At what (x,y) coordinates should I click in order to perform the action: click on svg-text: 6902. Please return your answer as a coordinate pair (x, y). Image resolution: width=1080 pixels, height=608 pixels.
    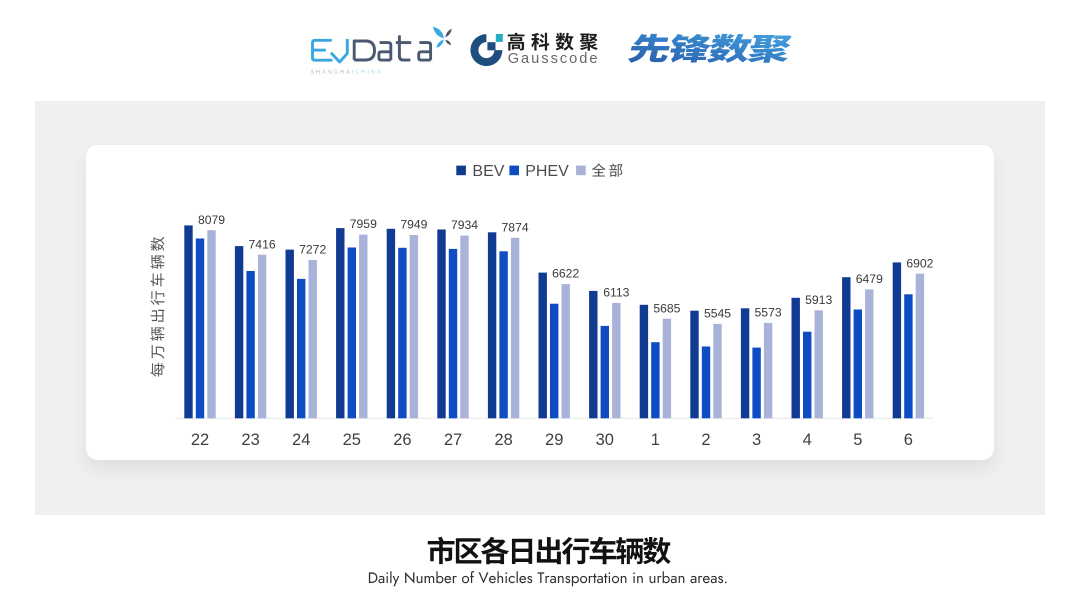
    Looking at the image, I should click on (919, 263).